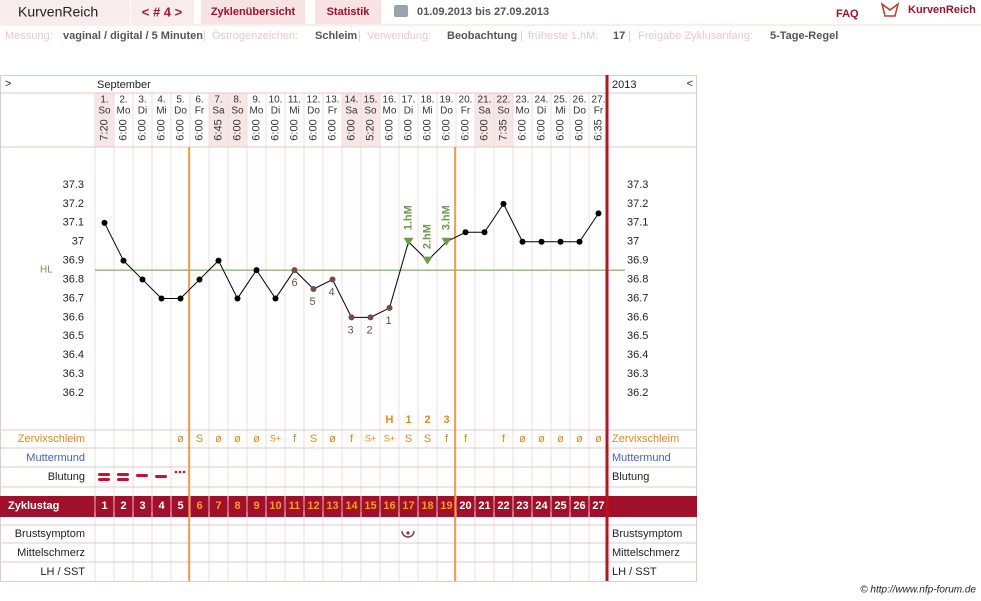  I want to click on weekday: Fr, so click(333, 111).